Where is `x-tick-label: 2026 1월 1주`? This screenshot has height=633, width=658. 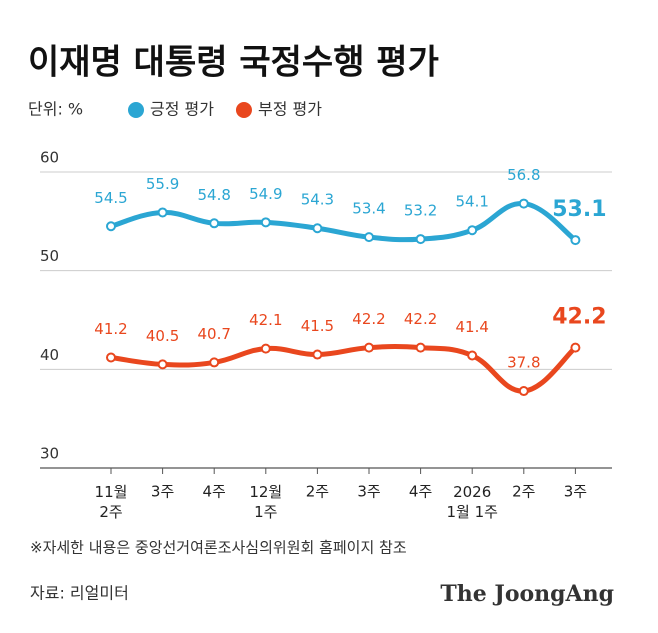 x-tick-label: 2026 1월 1주 is located at coordinates (471, 502).